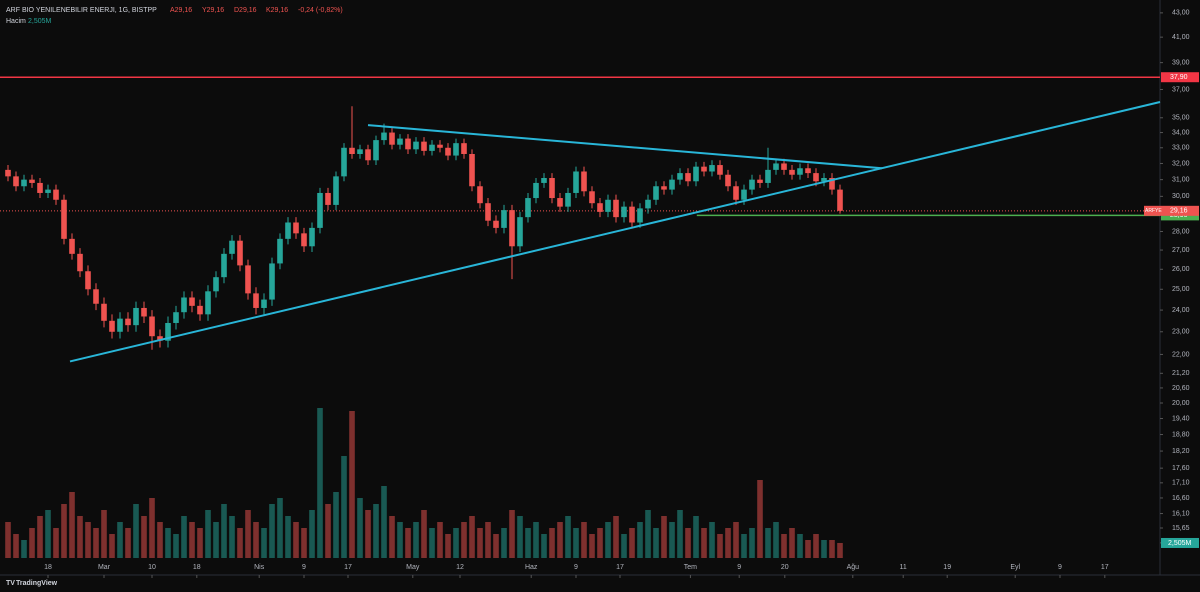 The height and width of the screenshot is (592, 1200). Describe the element at coordinates (152, 567) in the screenshot. I see `x-tick-label: 10` at that location.